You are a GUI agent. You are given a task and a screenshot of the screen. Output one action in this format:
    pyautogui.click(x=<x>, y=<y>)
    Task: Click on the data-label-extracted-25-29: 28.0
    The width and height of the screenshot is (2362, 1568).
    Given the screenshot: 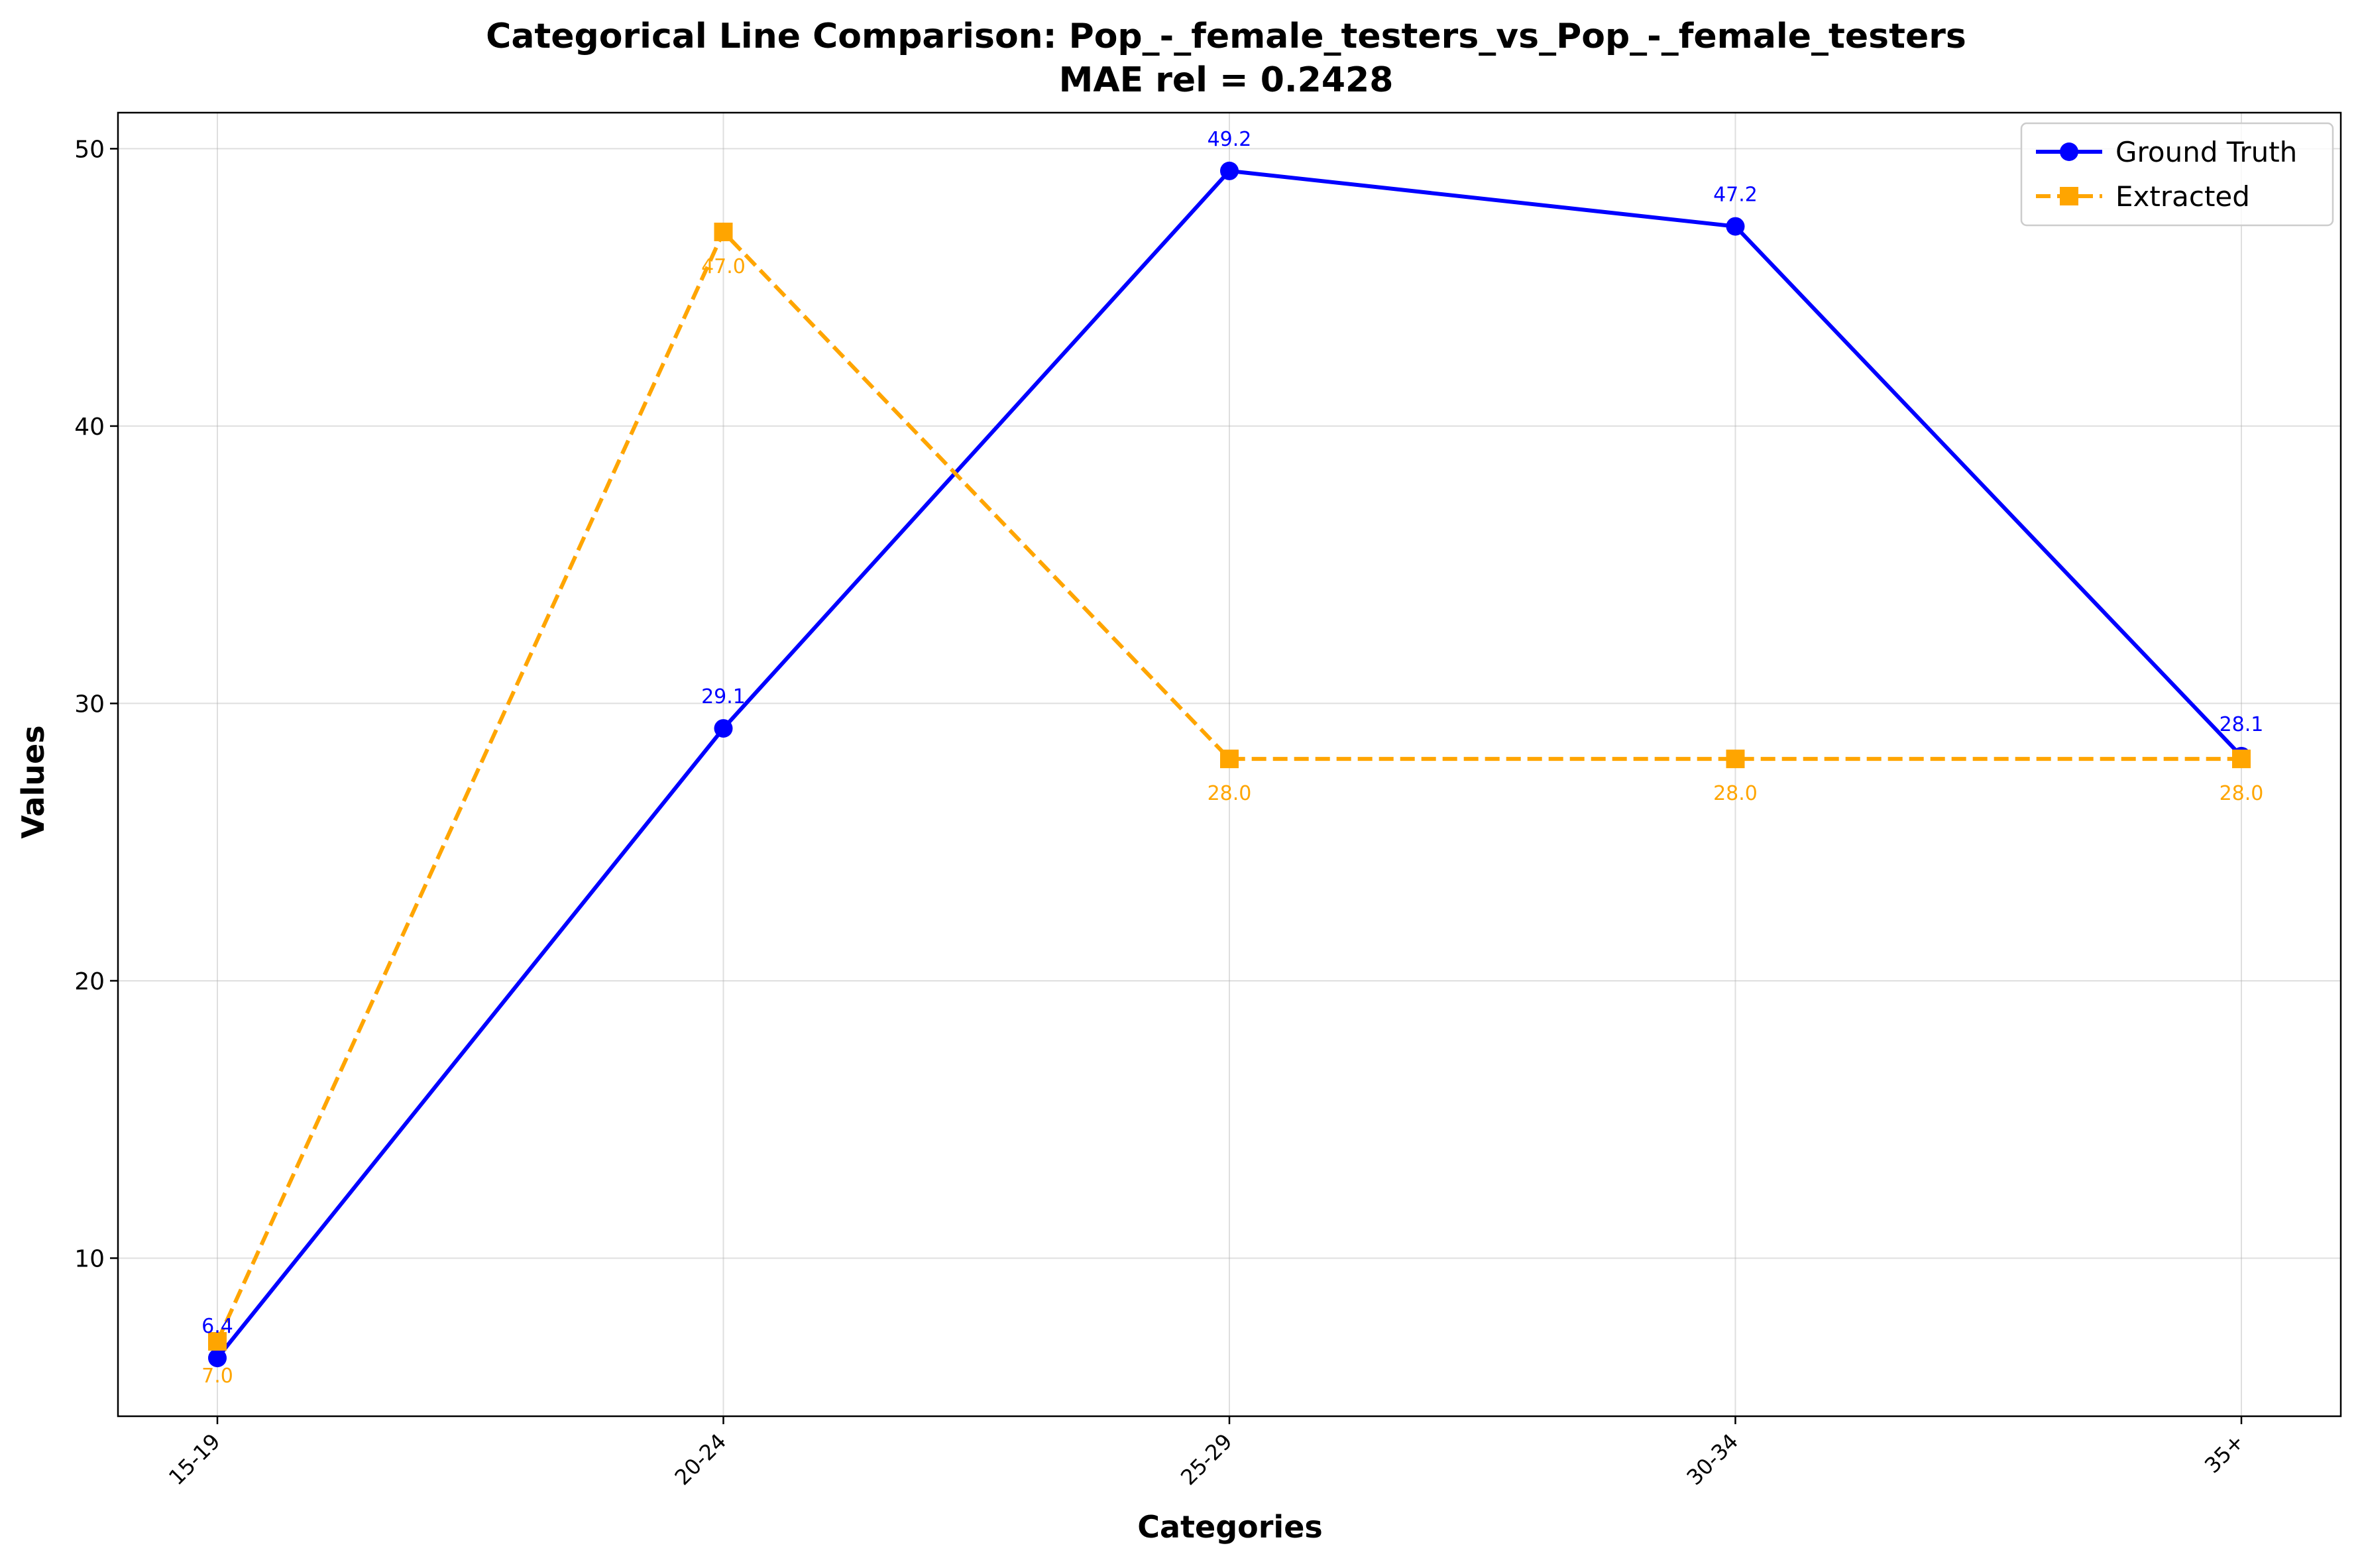 What is the action you would take?
    pyautogui.click(x=1230, y=793)
    